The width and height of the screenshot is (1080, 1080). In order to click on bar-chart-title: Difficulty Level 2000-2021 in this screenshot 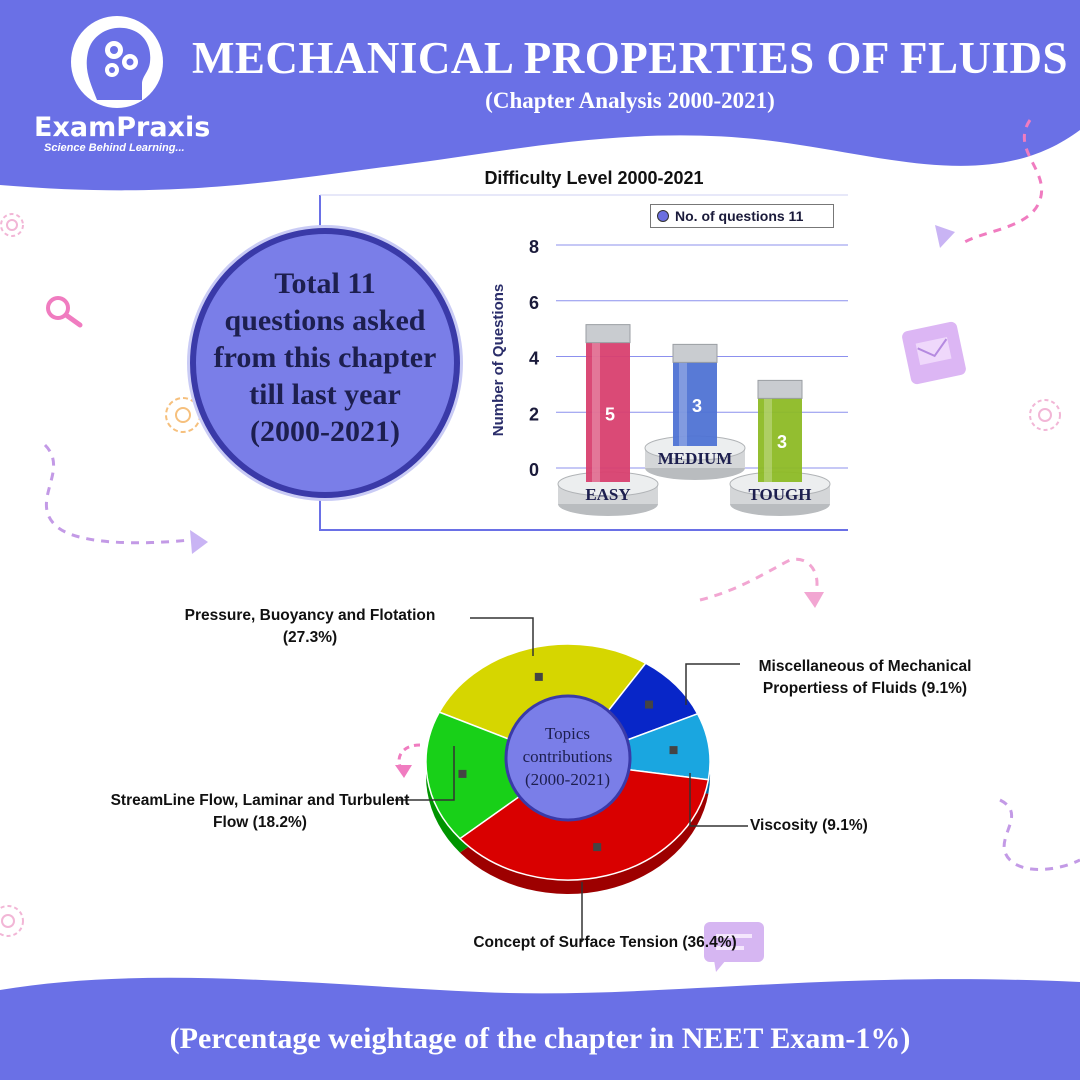, I will do `click(594, 178)`.